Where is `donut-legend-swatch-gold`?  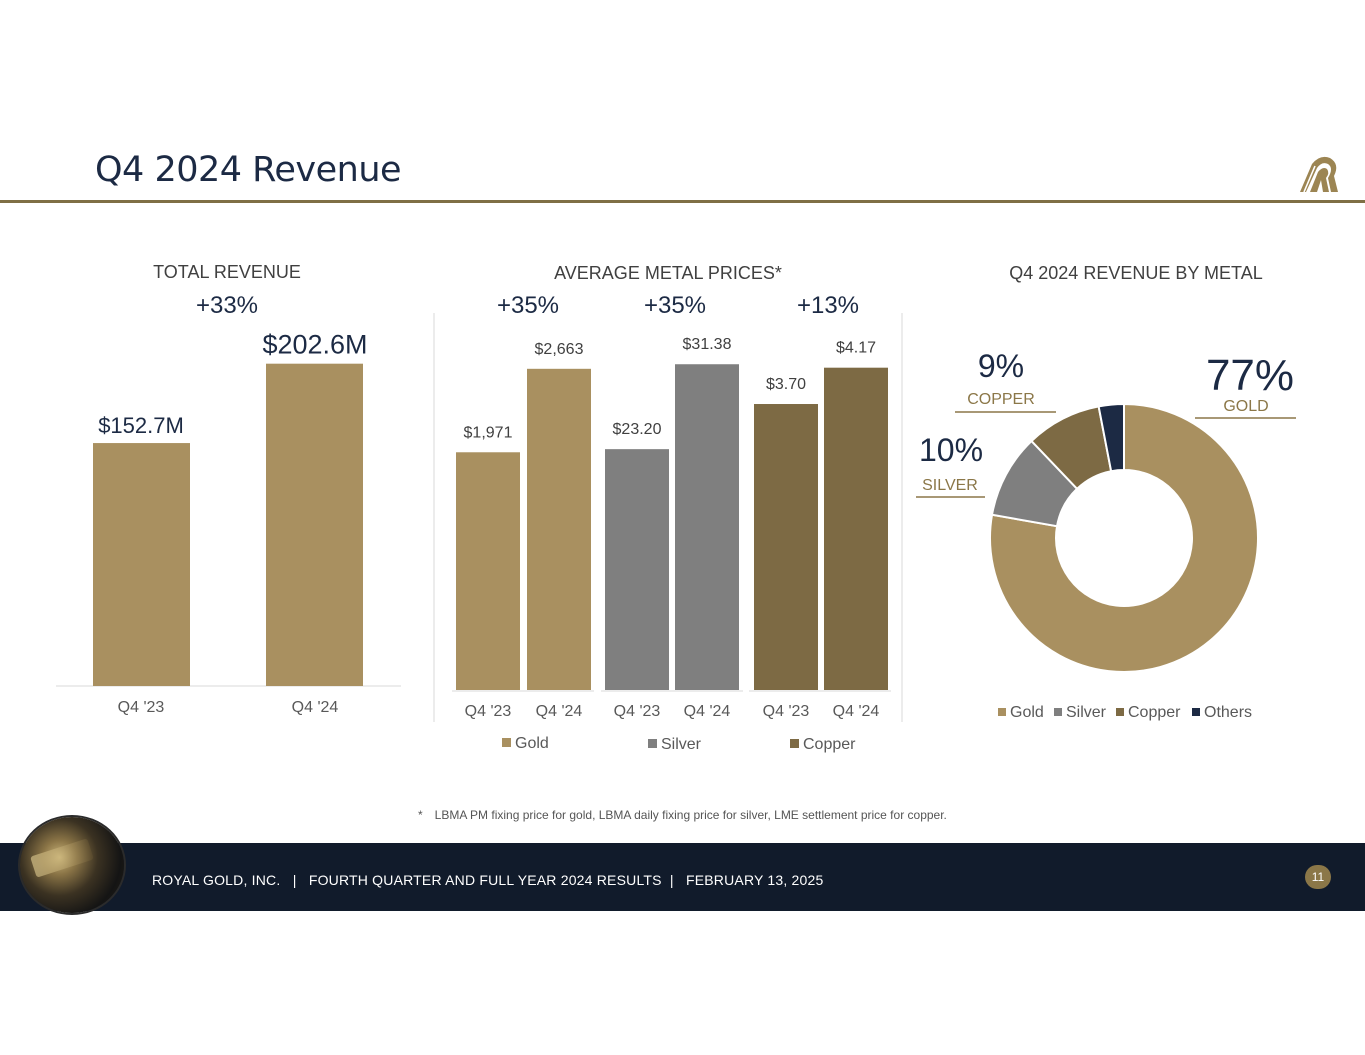 donut-legend-swatch-gold is located at coordinates (1002, 712).